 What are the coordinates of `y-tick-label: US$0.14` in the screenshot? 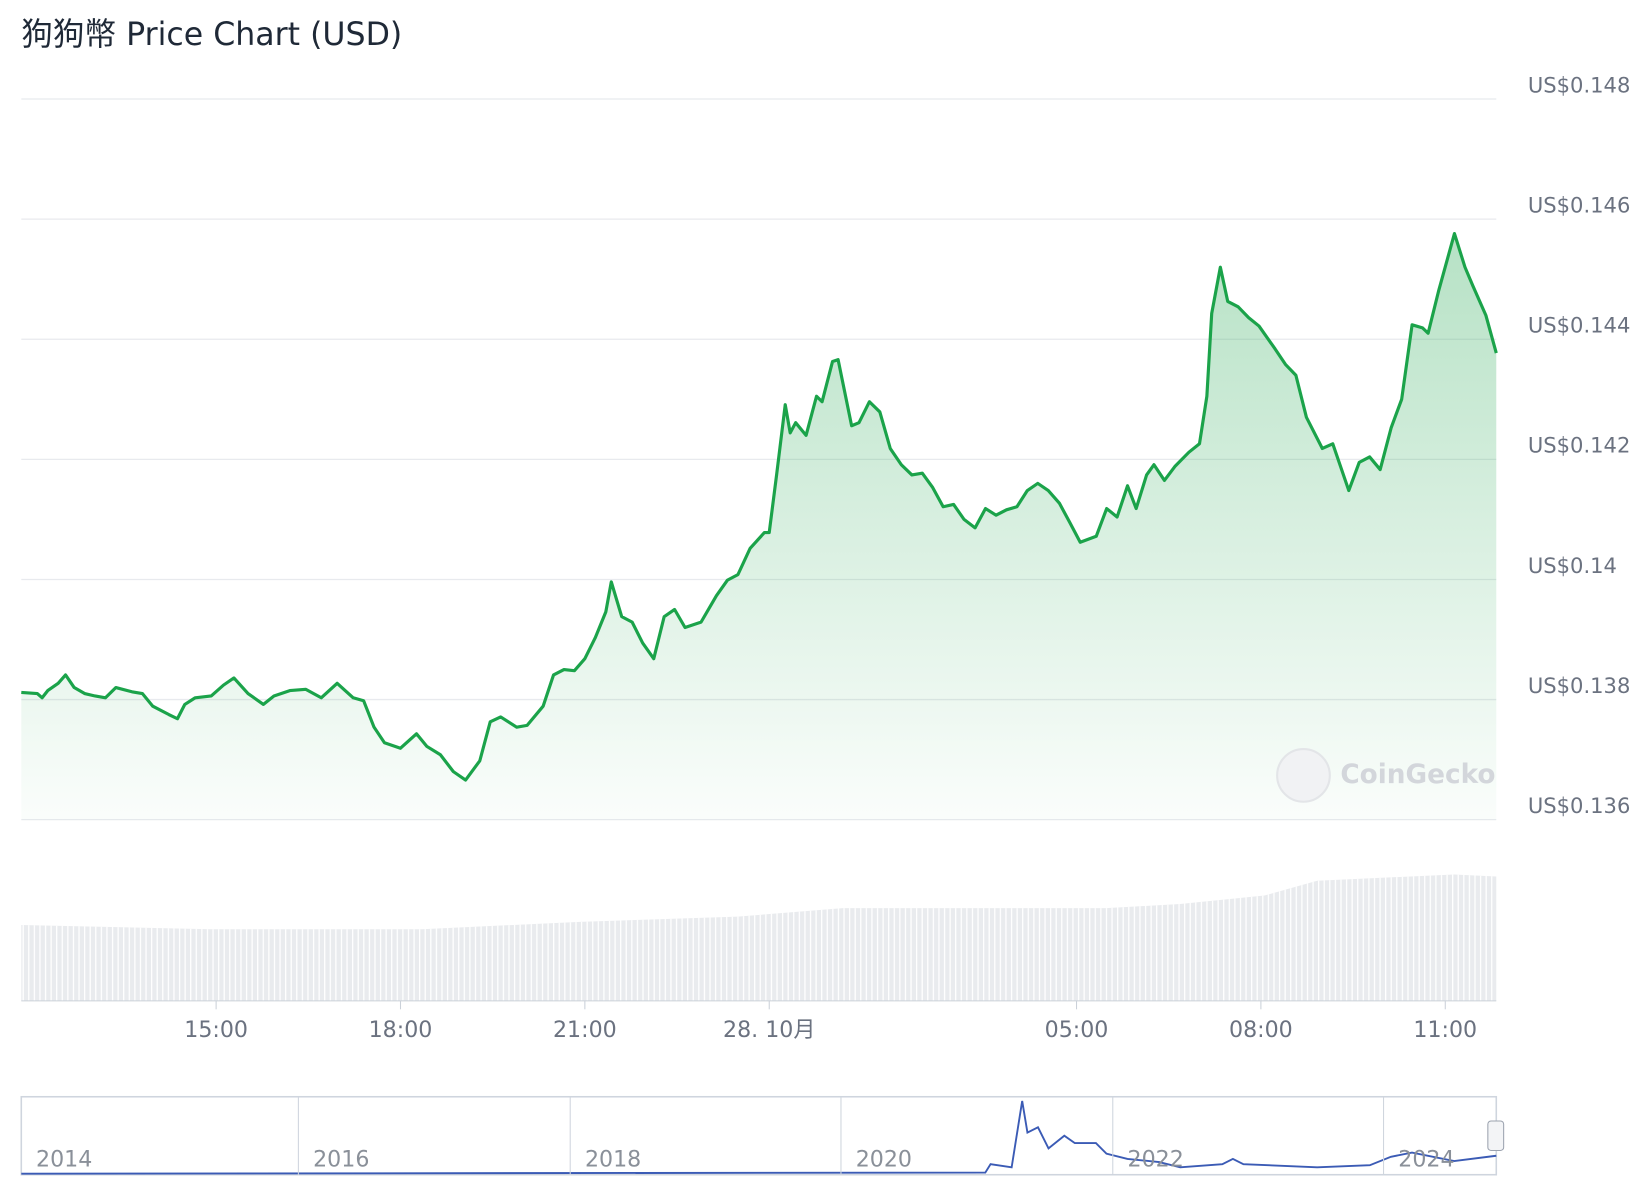 It's located at (1572, 565).